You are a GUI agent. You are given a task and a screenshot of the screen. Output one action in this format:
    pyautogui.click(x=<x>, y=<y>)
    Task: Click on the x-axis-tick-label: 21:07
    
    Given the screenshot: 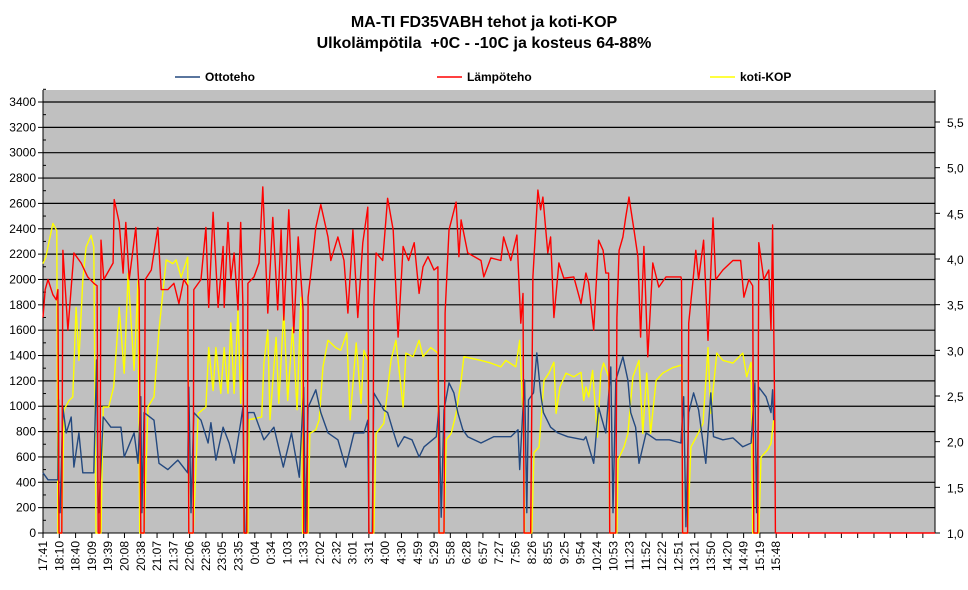 What is the action you would take?
    pyautogui.click(x=157, y=556)
    